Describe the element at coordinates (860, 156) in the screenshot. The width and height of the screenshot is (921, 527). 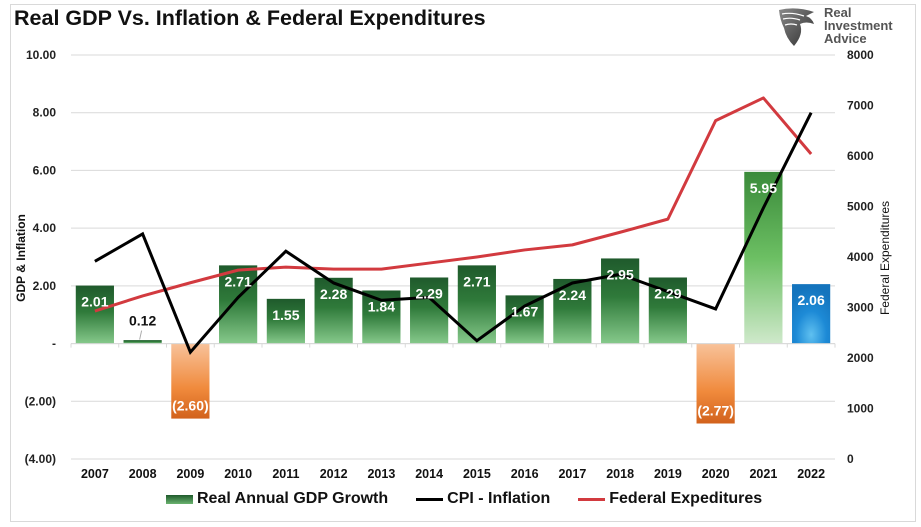
I see `y2-tick-label: 6000` at that location.